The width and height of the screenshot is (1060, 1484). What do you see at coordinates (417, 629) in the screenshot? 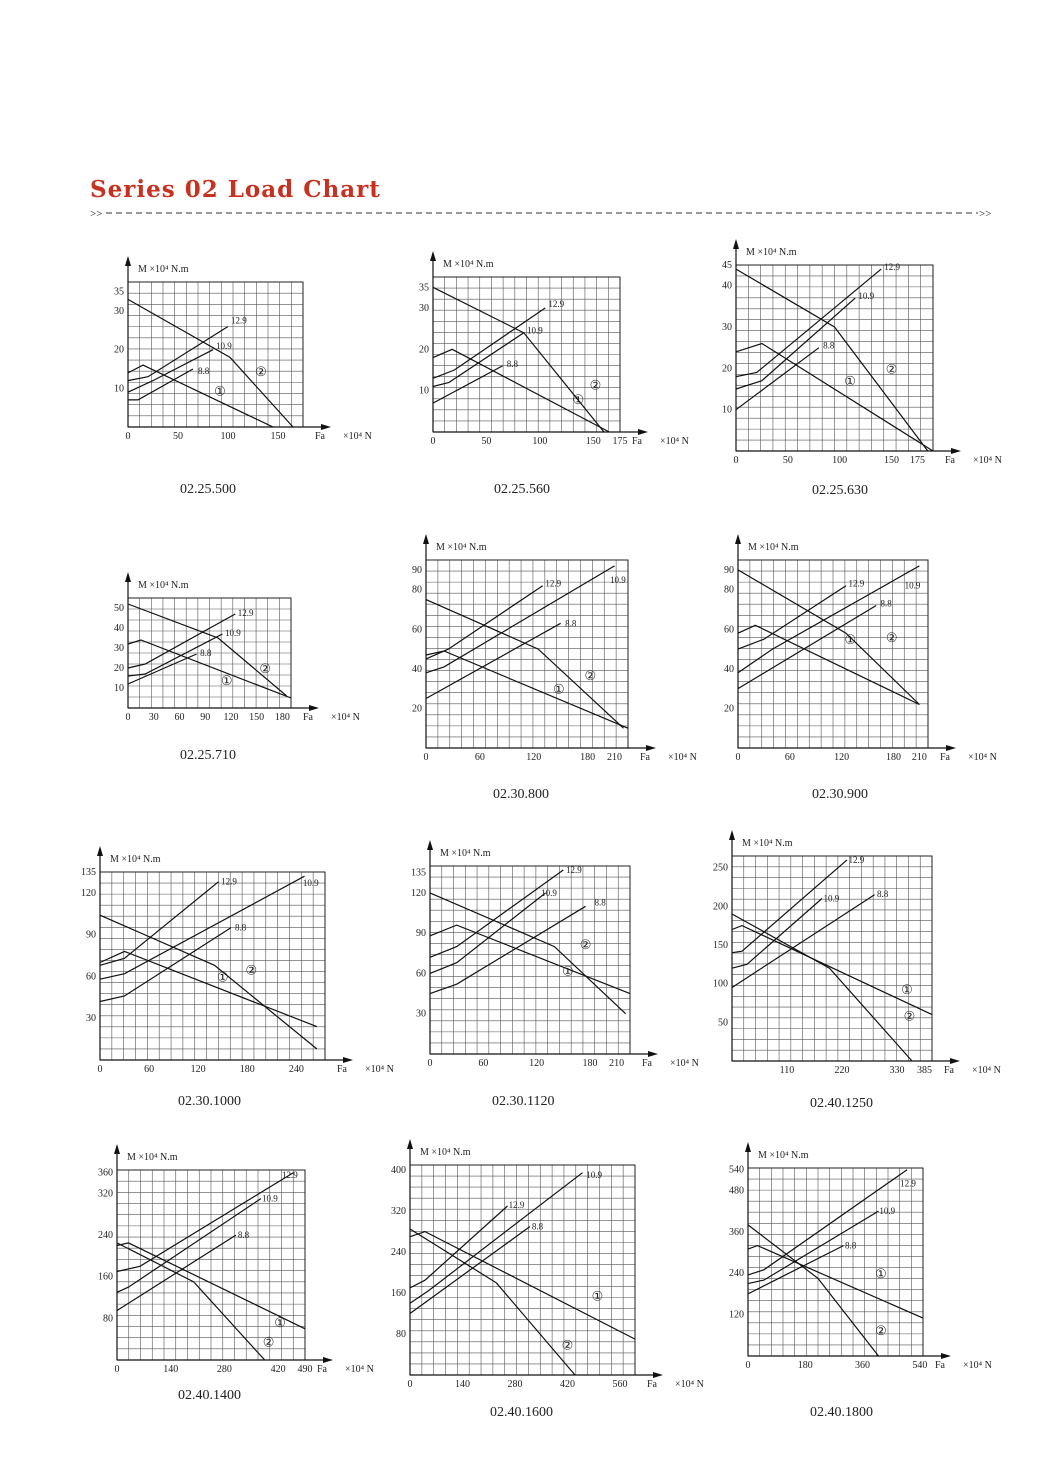
I see `y-tick-label: 60` at bounding box center [417, 629].